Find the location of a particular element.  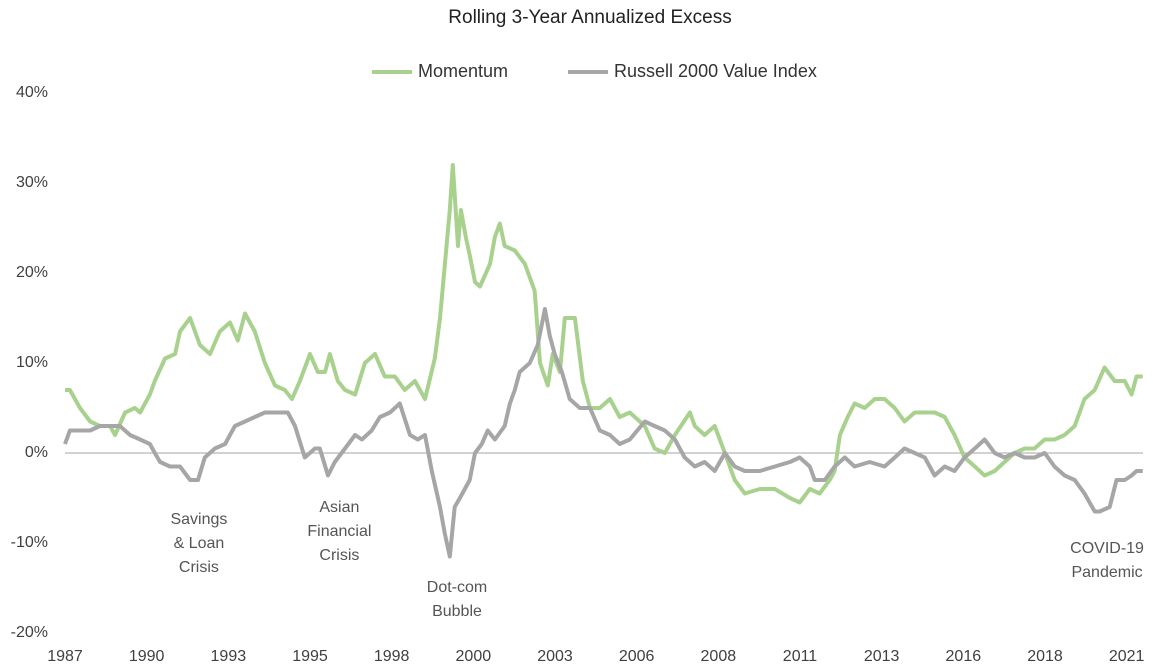

x-tick-label: 2011 is located at coordinates (800, 656).